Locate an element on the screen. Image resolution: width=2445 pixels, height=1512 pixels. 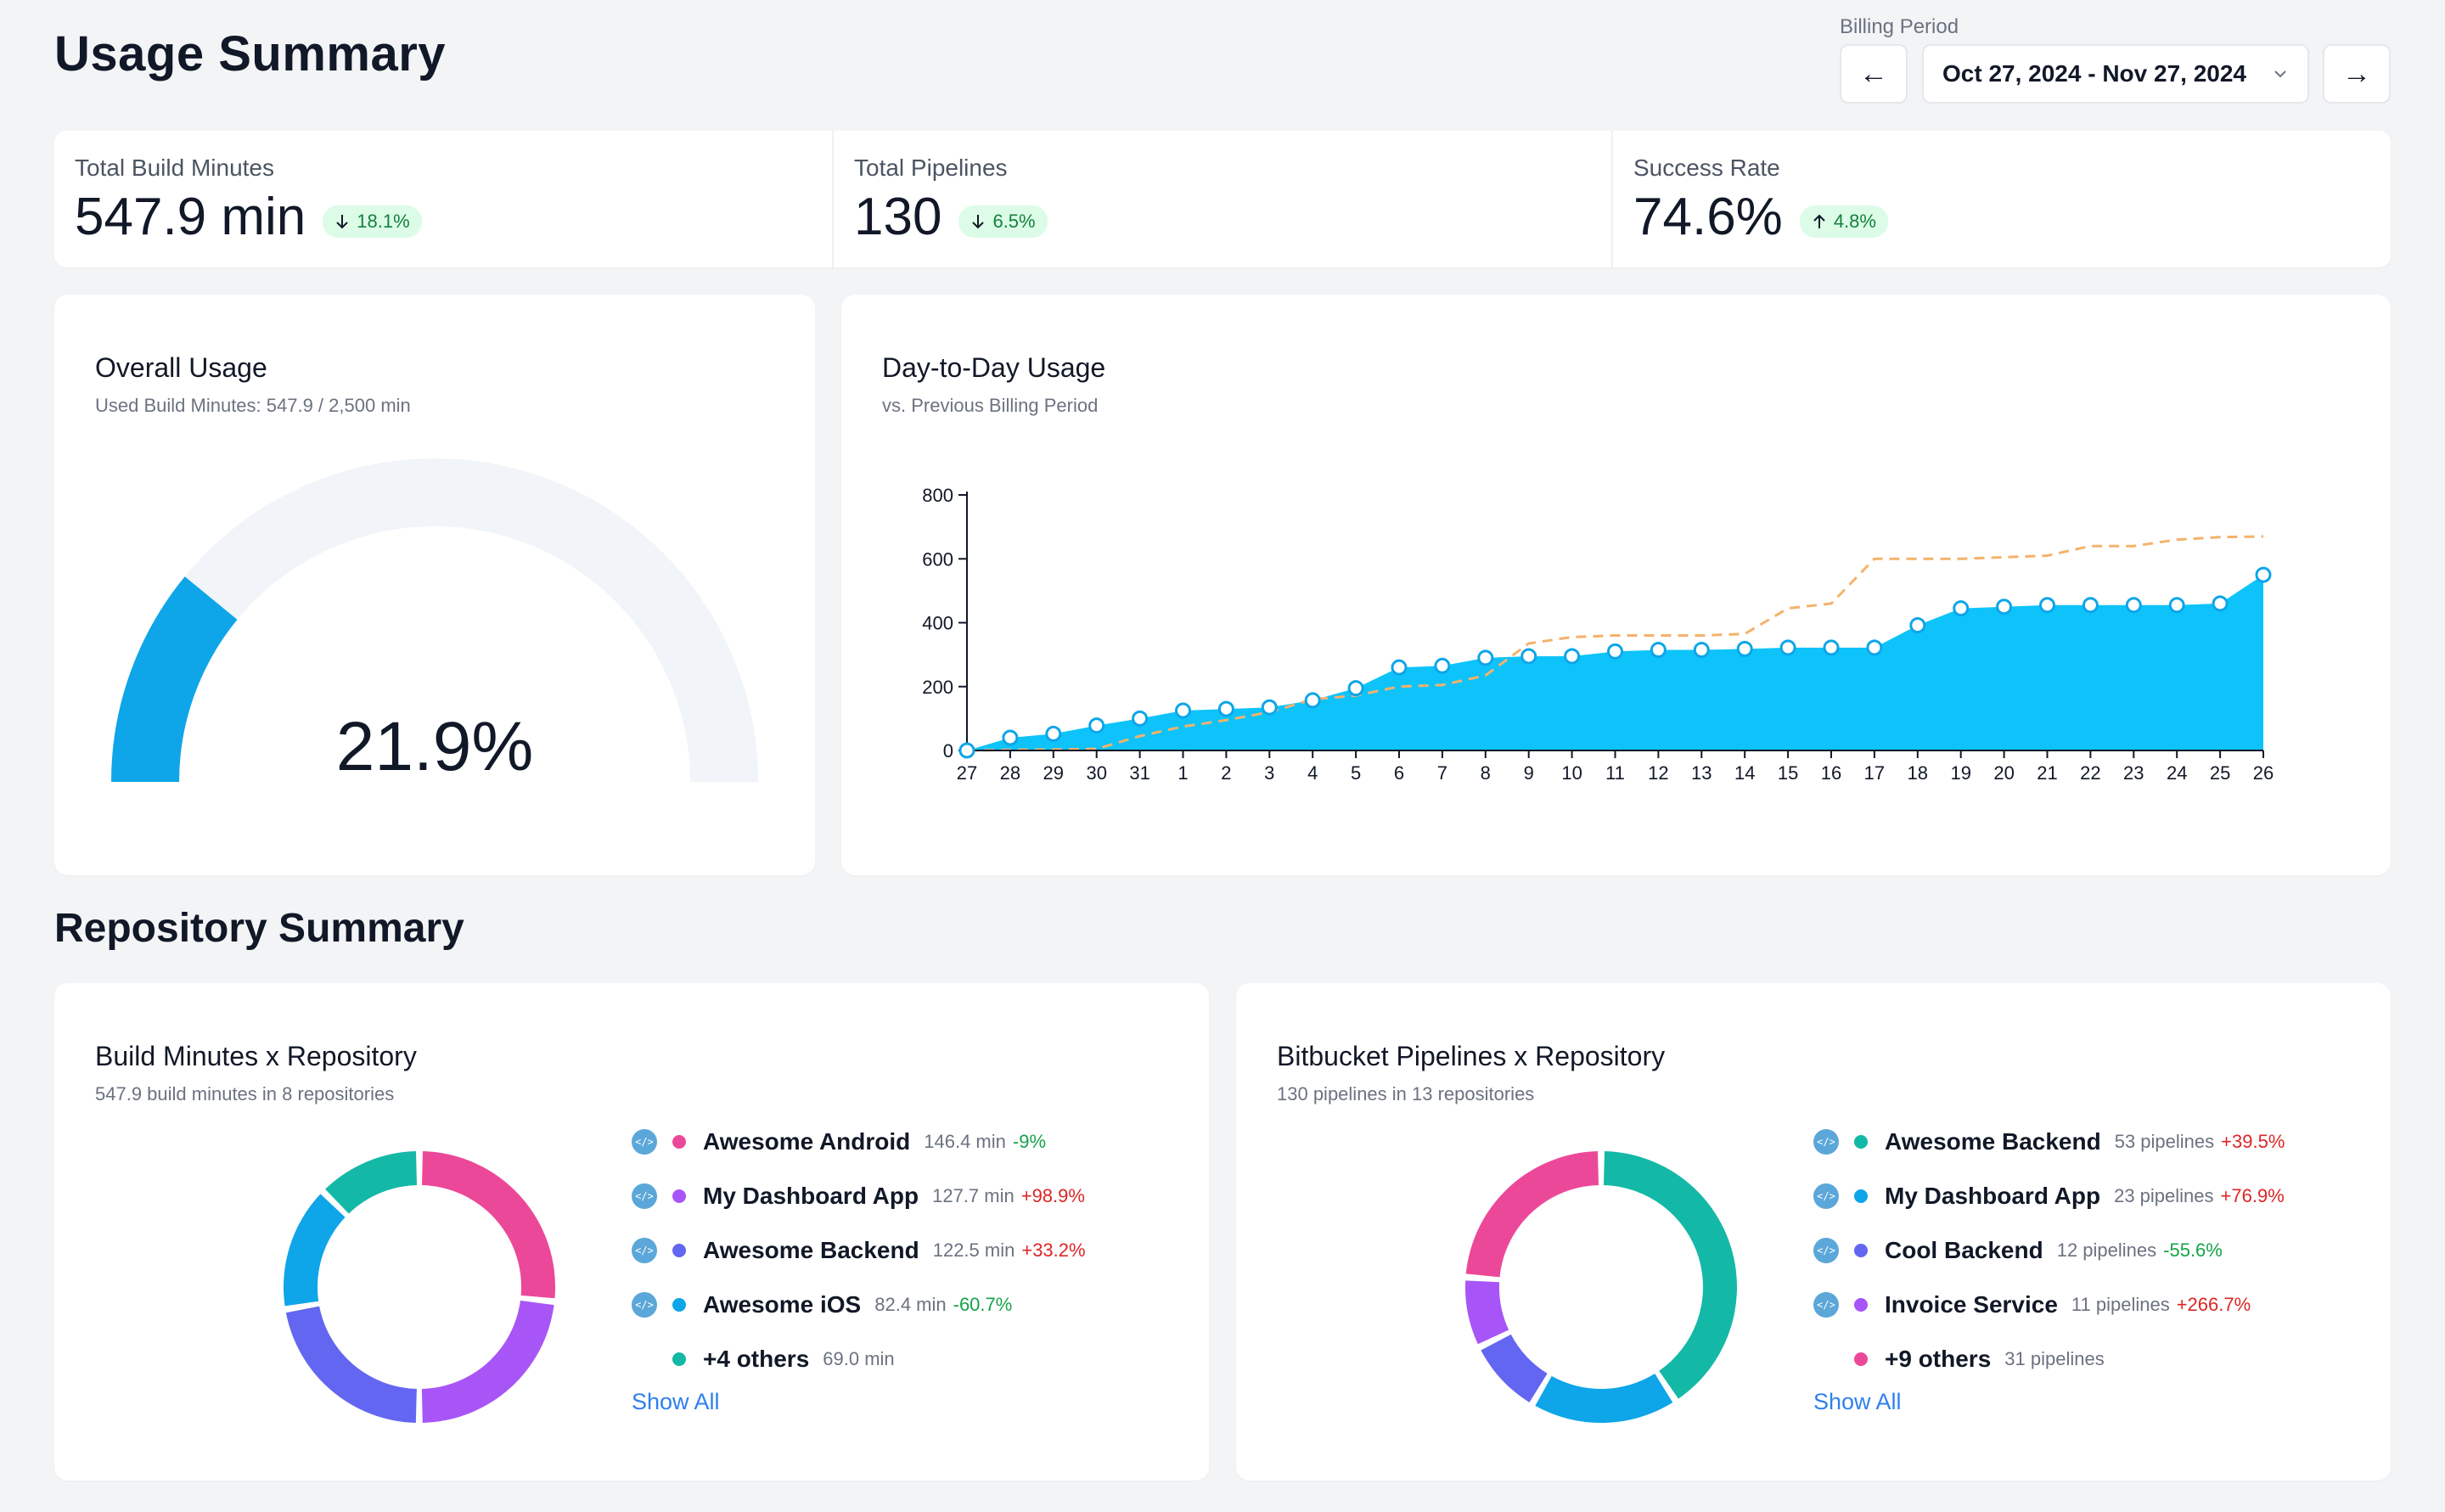
change-value: 4.8% is located at coordinates (1854, 221).